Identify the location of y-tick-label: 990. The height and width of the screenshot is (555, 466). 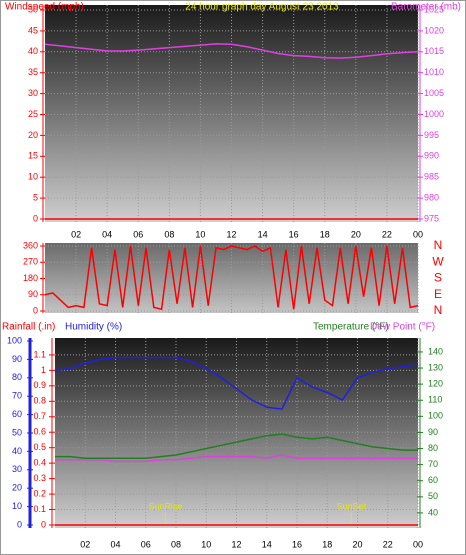
(431, 156).